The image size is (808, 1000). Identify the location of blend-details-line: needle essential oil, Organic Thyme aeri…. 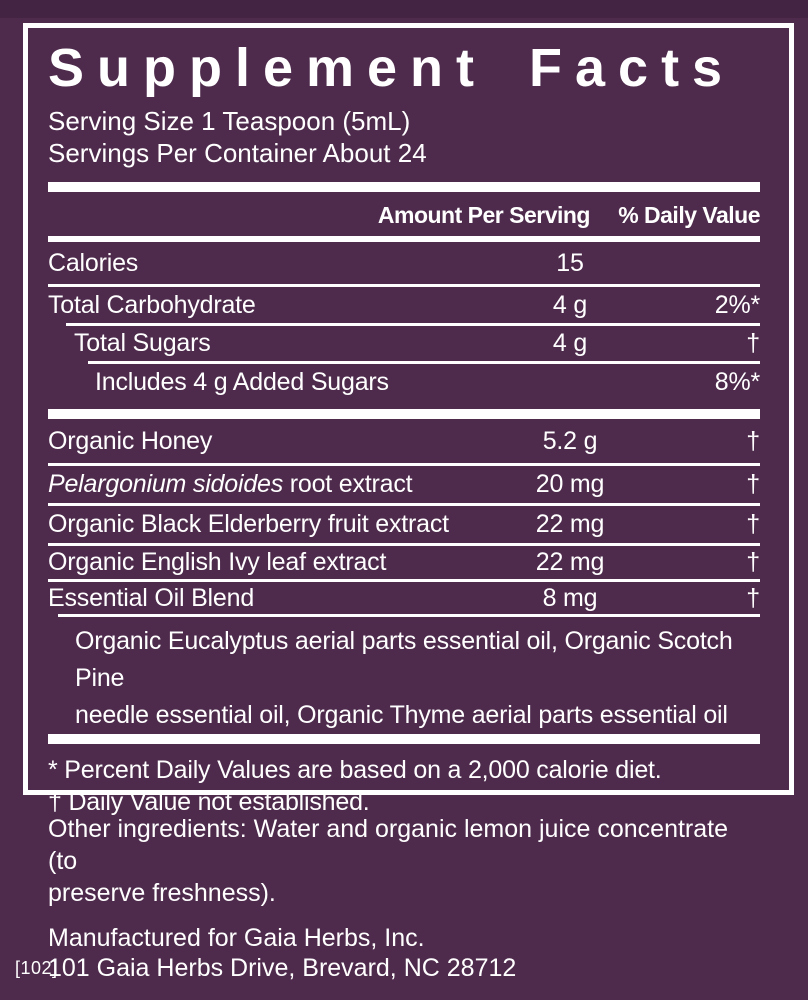
(401, 715).